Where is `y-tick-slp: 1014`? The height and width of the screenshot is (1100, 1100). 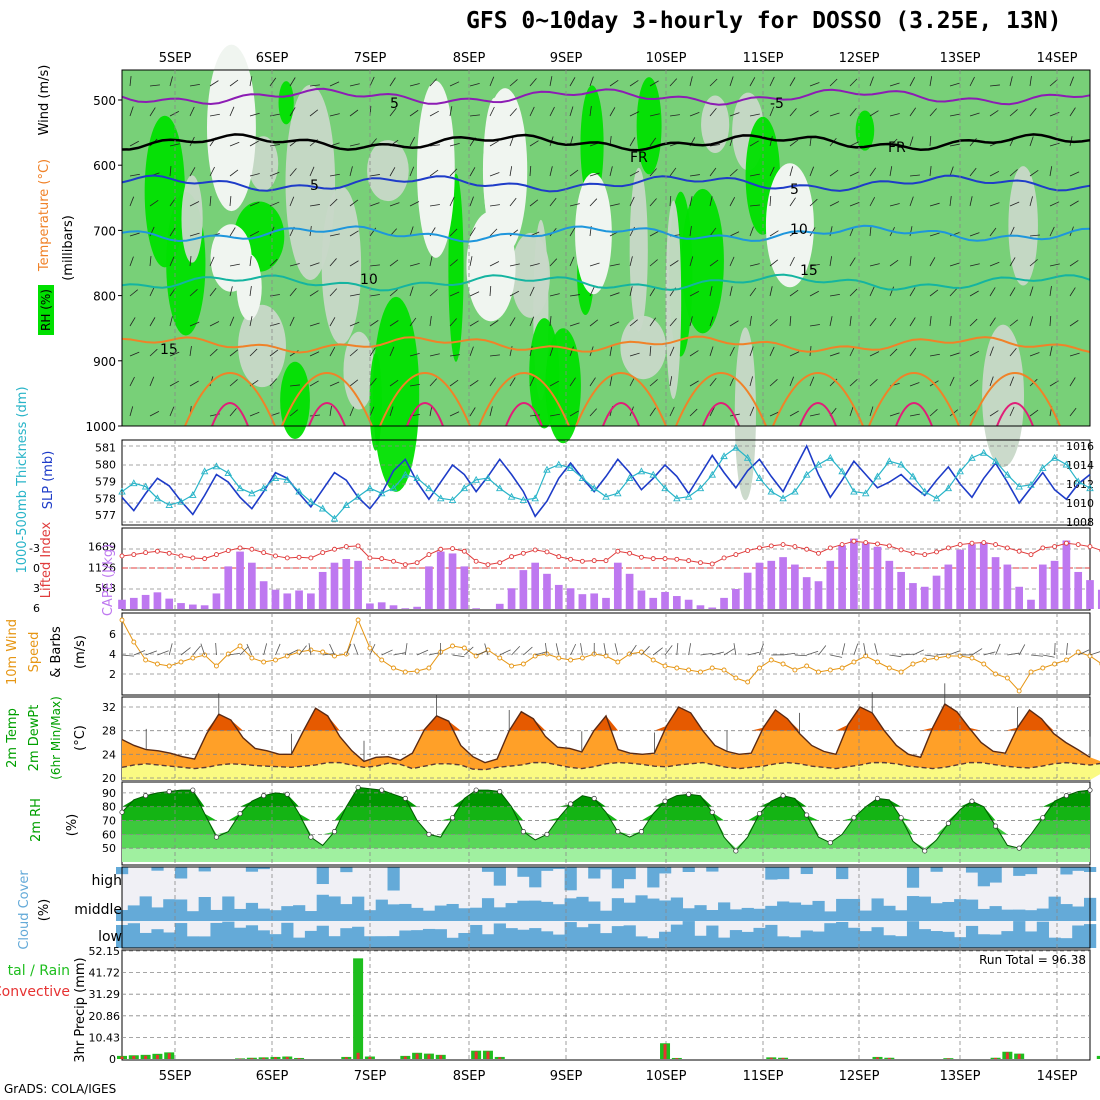 y-tick-slp: 1014 is located at coordinates (1080, 465).